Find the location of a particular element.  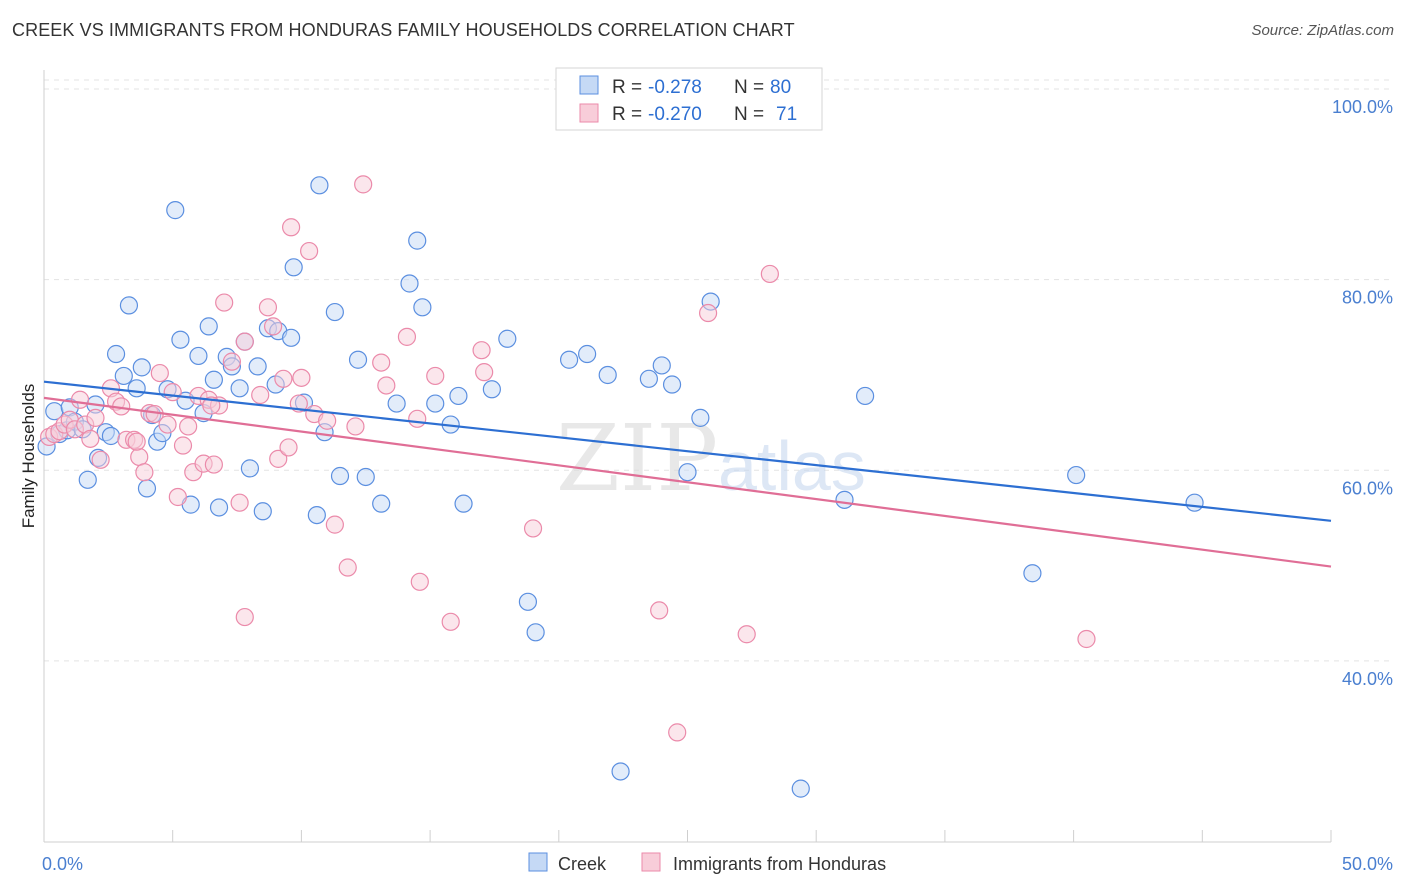

y-tick-labels: 40.0% 60.0% 80.0% 100.0% is located at coordinates (1362, 393).